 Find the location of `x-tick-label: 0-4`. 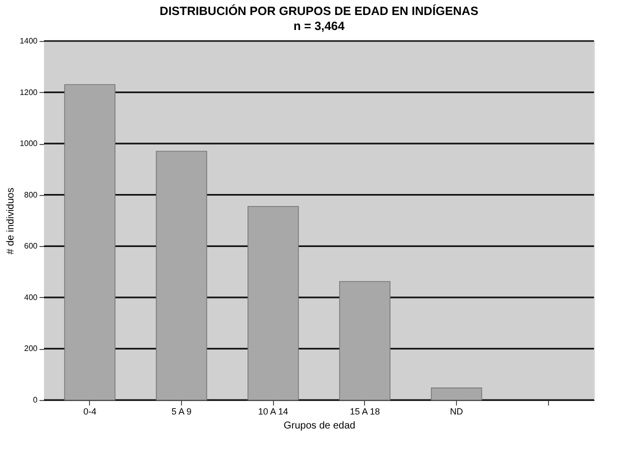

x-tick-label: 0-4 is located at coordinates (89, 411).